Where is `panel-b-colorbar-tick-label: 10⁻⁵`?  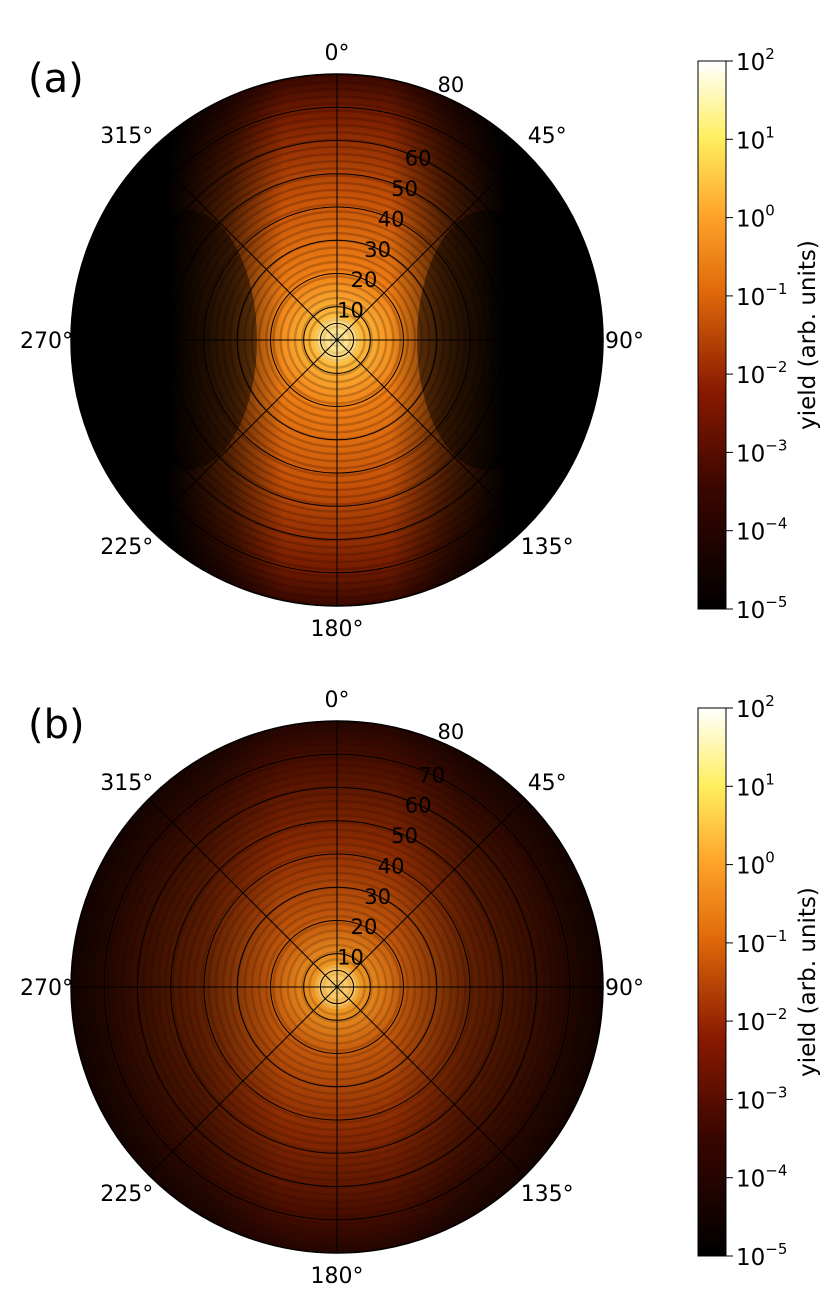
panel-b-colorbar-tick-label: 10⁻⁵ is located at coordinates (761, 1255).